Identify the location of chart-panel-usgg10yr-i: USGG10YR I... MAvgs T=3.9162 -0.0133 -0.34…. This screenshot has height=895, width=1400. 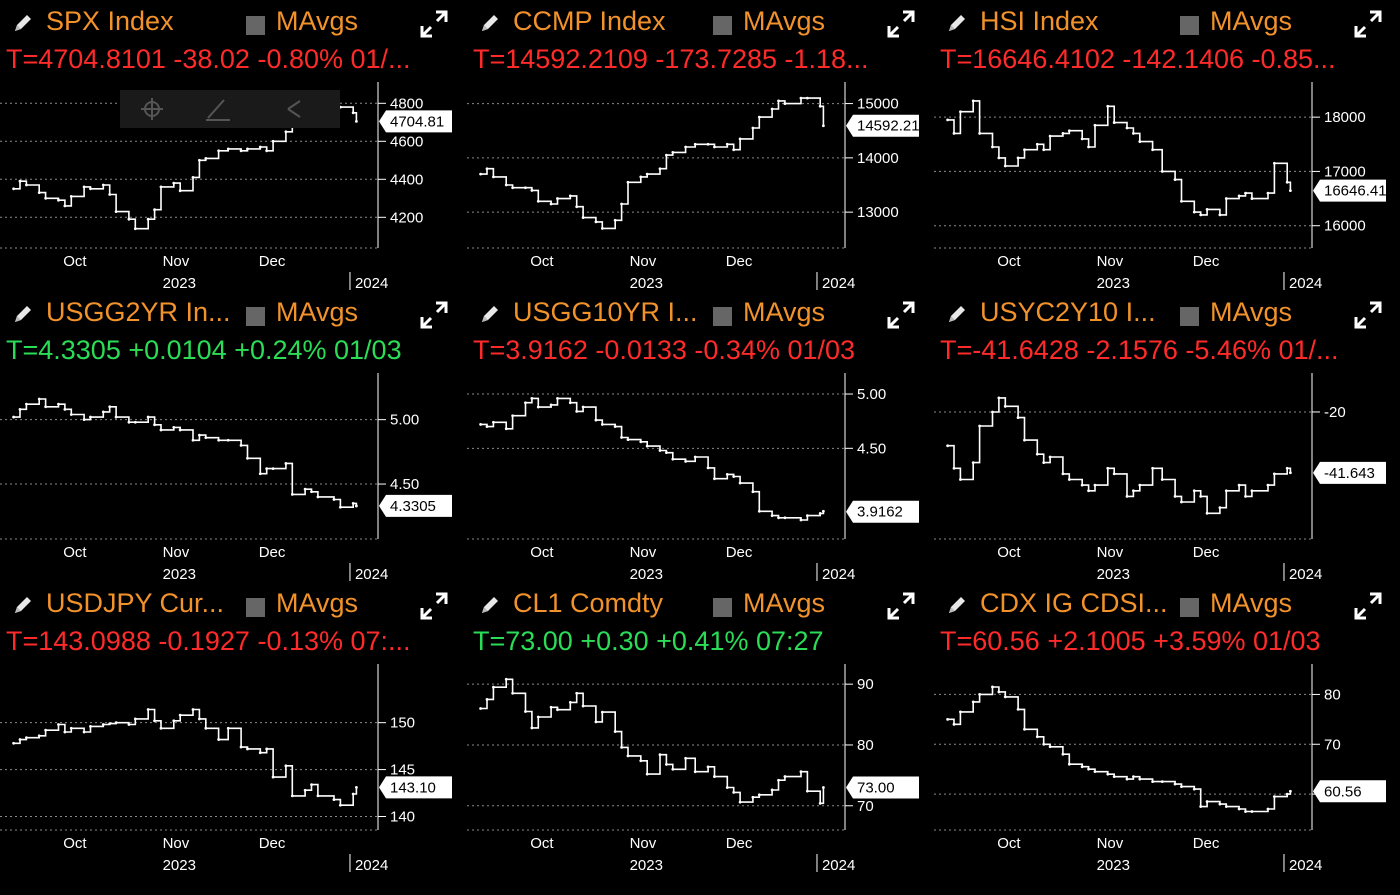
(700, 436).